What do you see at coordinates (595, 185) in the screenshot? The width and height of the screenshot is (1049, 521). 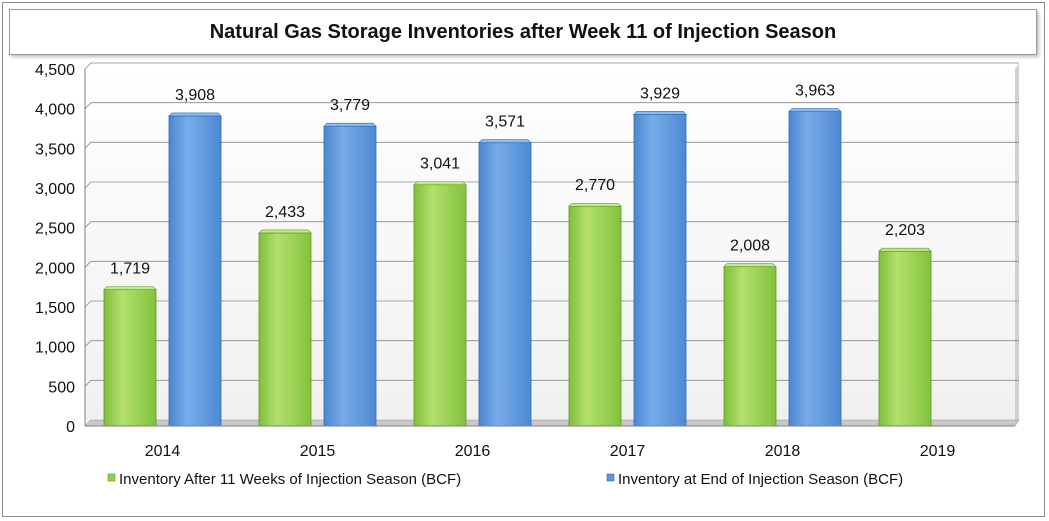 I see `data-label: 2,770` at bounding box center [595, 185].